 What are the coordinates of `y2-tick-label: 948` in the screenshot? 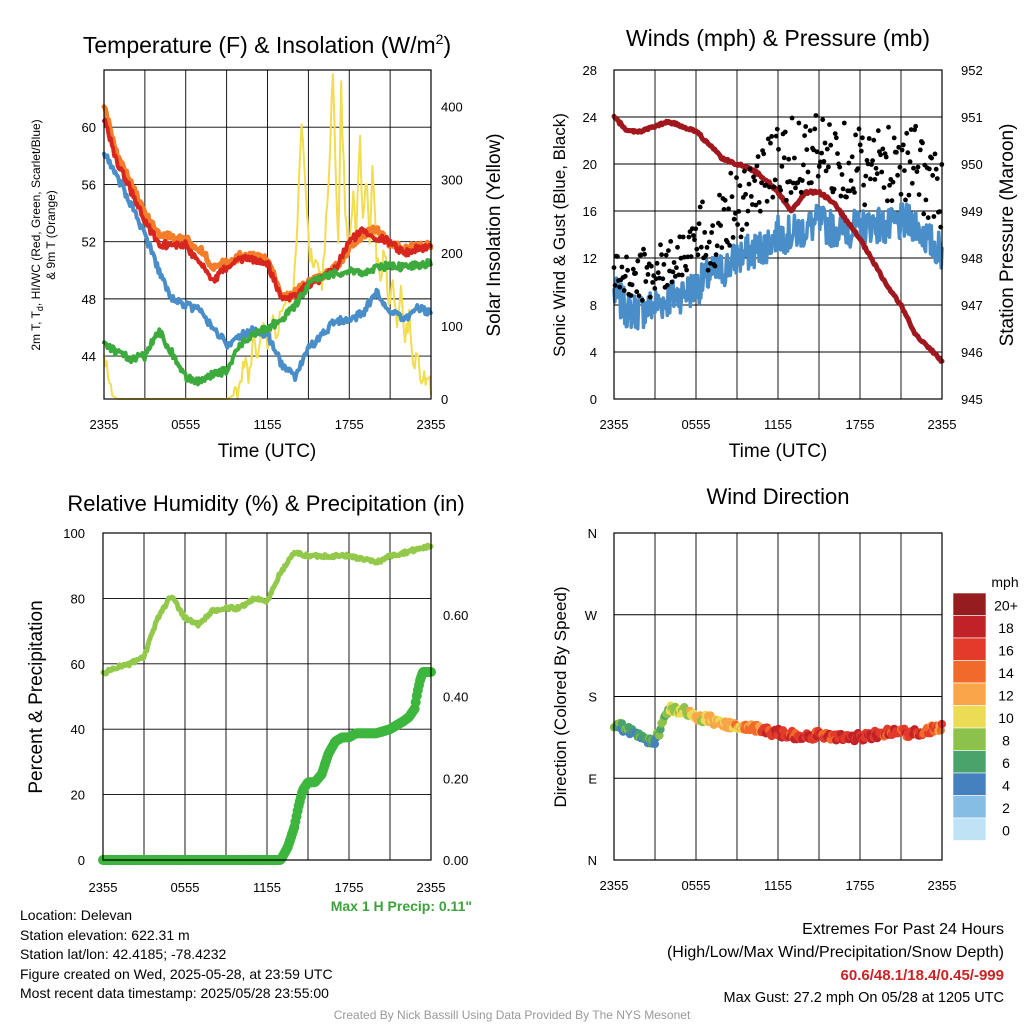 It's located at (972, 258).